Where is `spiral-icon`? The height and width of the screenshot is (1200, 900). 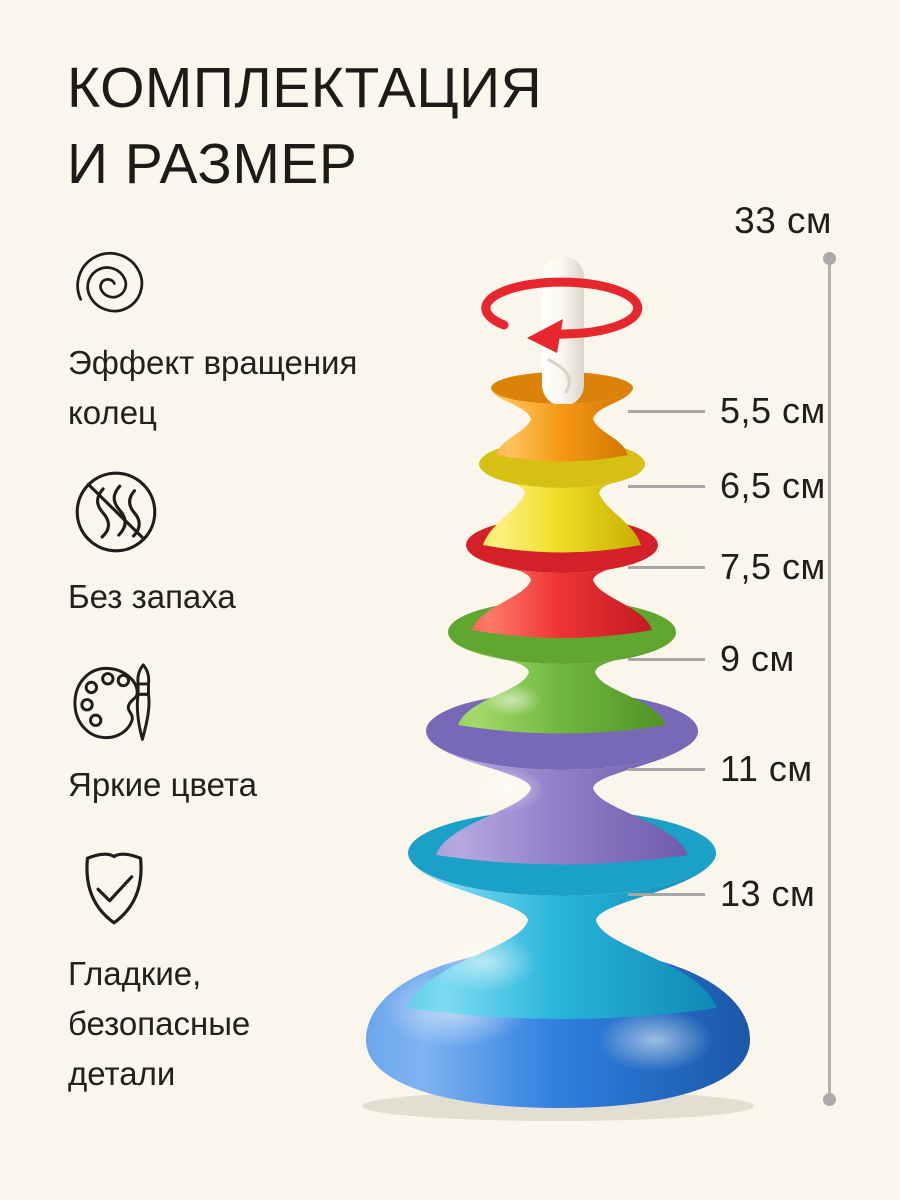
spiral-icon is located at coordinates (238, 284).